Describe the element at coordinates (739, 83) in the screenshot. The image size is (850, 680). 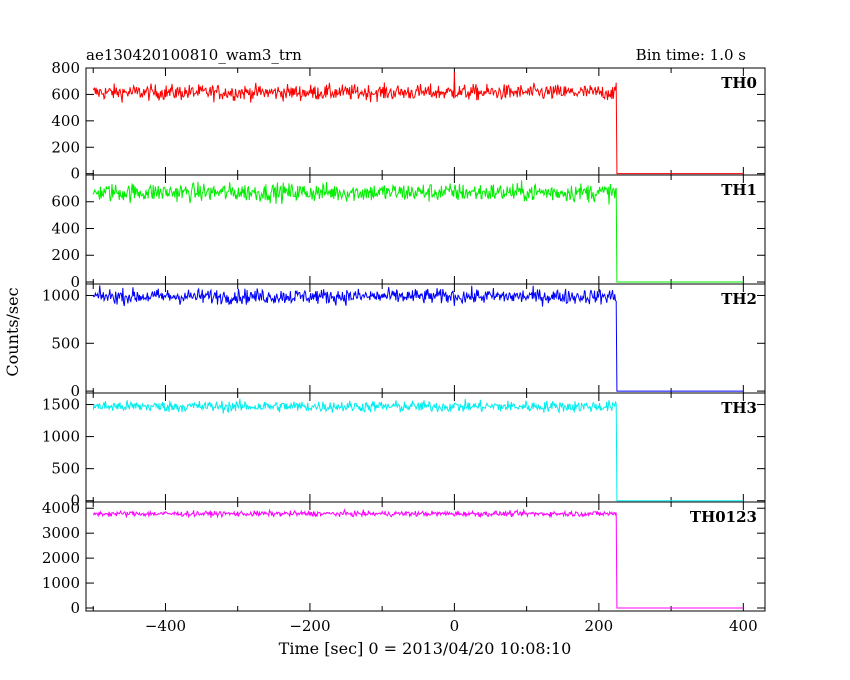
I see `panel-label: TH0` at that location.